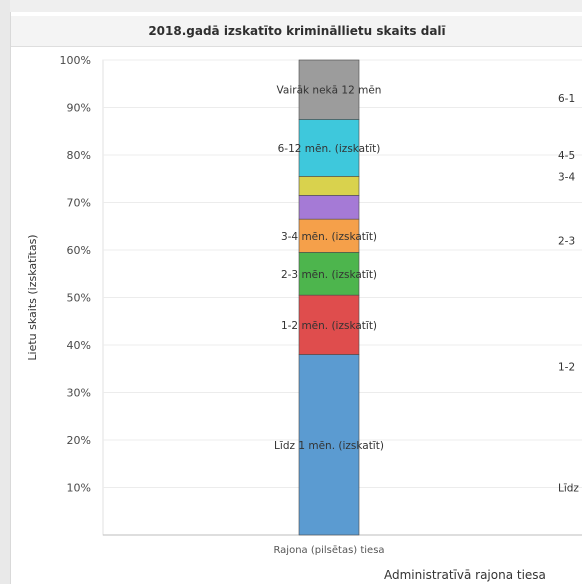  Describe the element at coordinates (465, 575) in the screenshot. I see `x-axis-title: Administratīvā rajona tiesa` at that location.